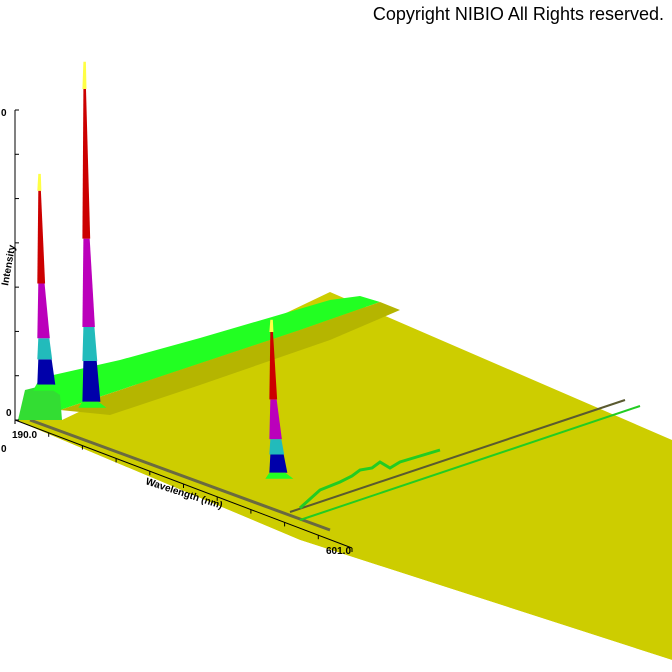 The width and height of the screenshot is (672, 672). I want to click on y-tick-label-top: 0, so click(4, 113).